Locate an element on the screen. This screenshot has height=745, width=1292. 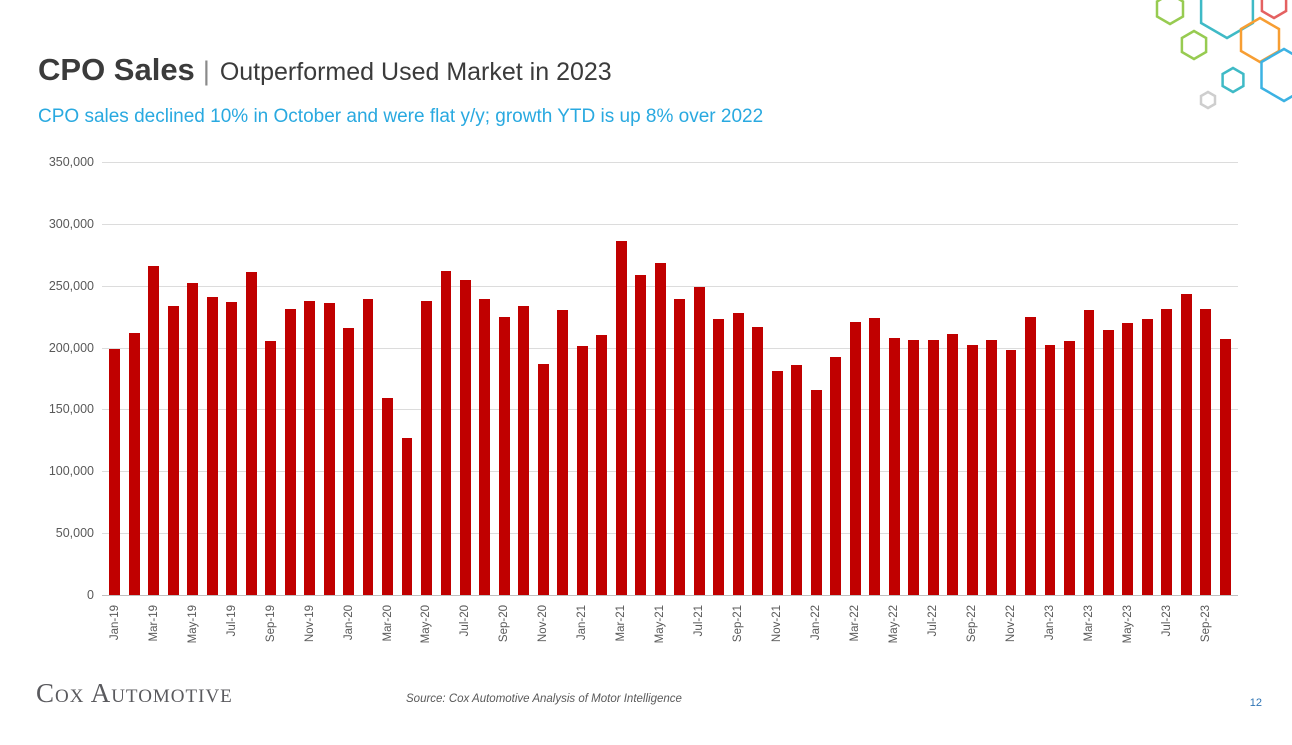
x-axis-label: Sep-23 is located at coordinates (1205, 624).